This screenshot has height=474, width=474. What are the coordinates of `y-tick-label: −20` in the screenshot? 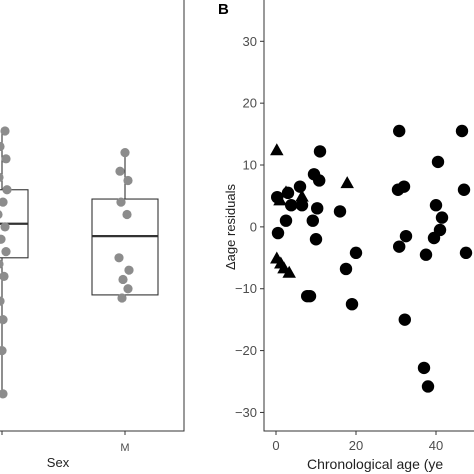 It's located at (246, 350).